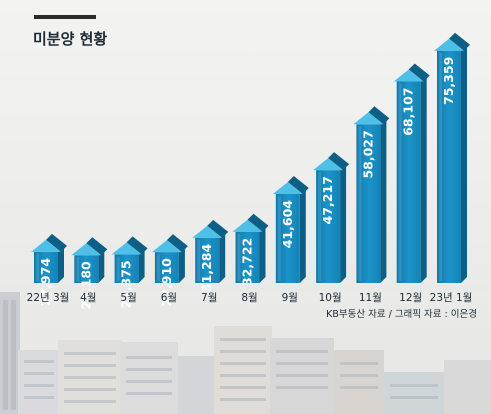 The height and width of the screenshot is (414, 491). What do you see at coordinates (169, 298) in the screenshot?
I see `category-label: 6월` at bounding box center [169, 298].